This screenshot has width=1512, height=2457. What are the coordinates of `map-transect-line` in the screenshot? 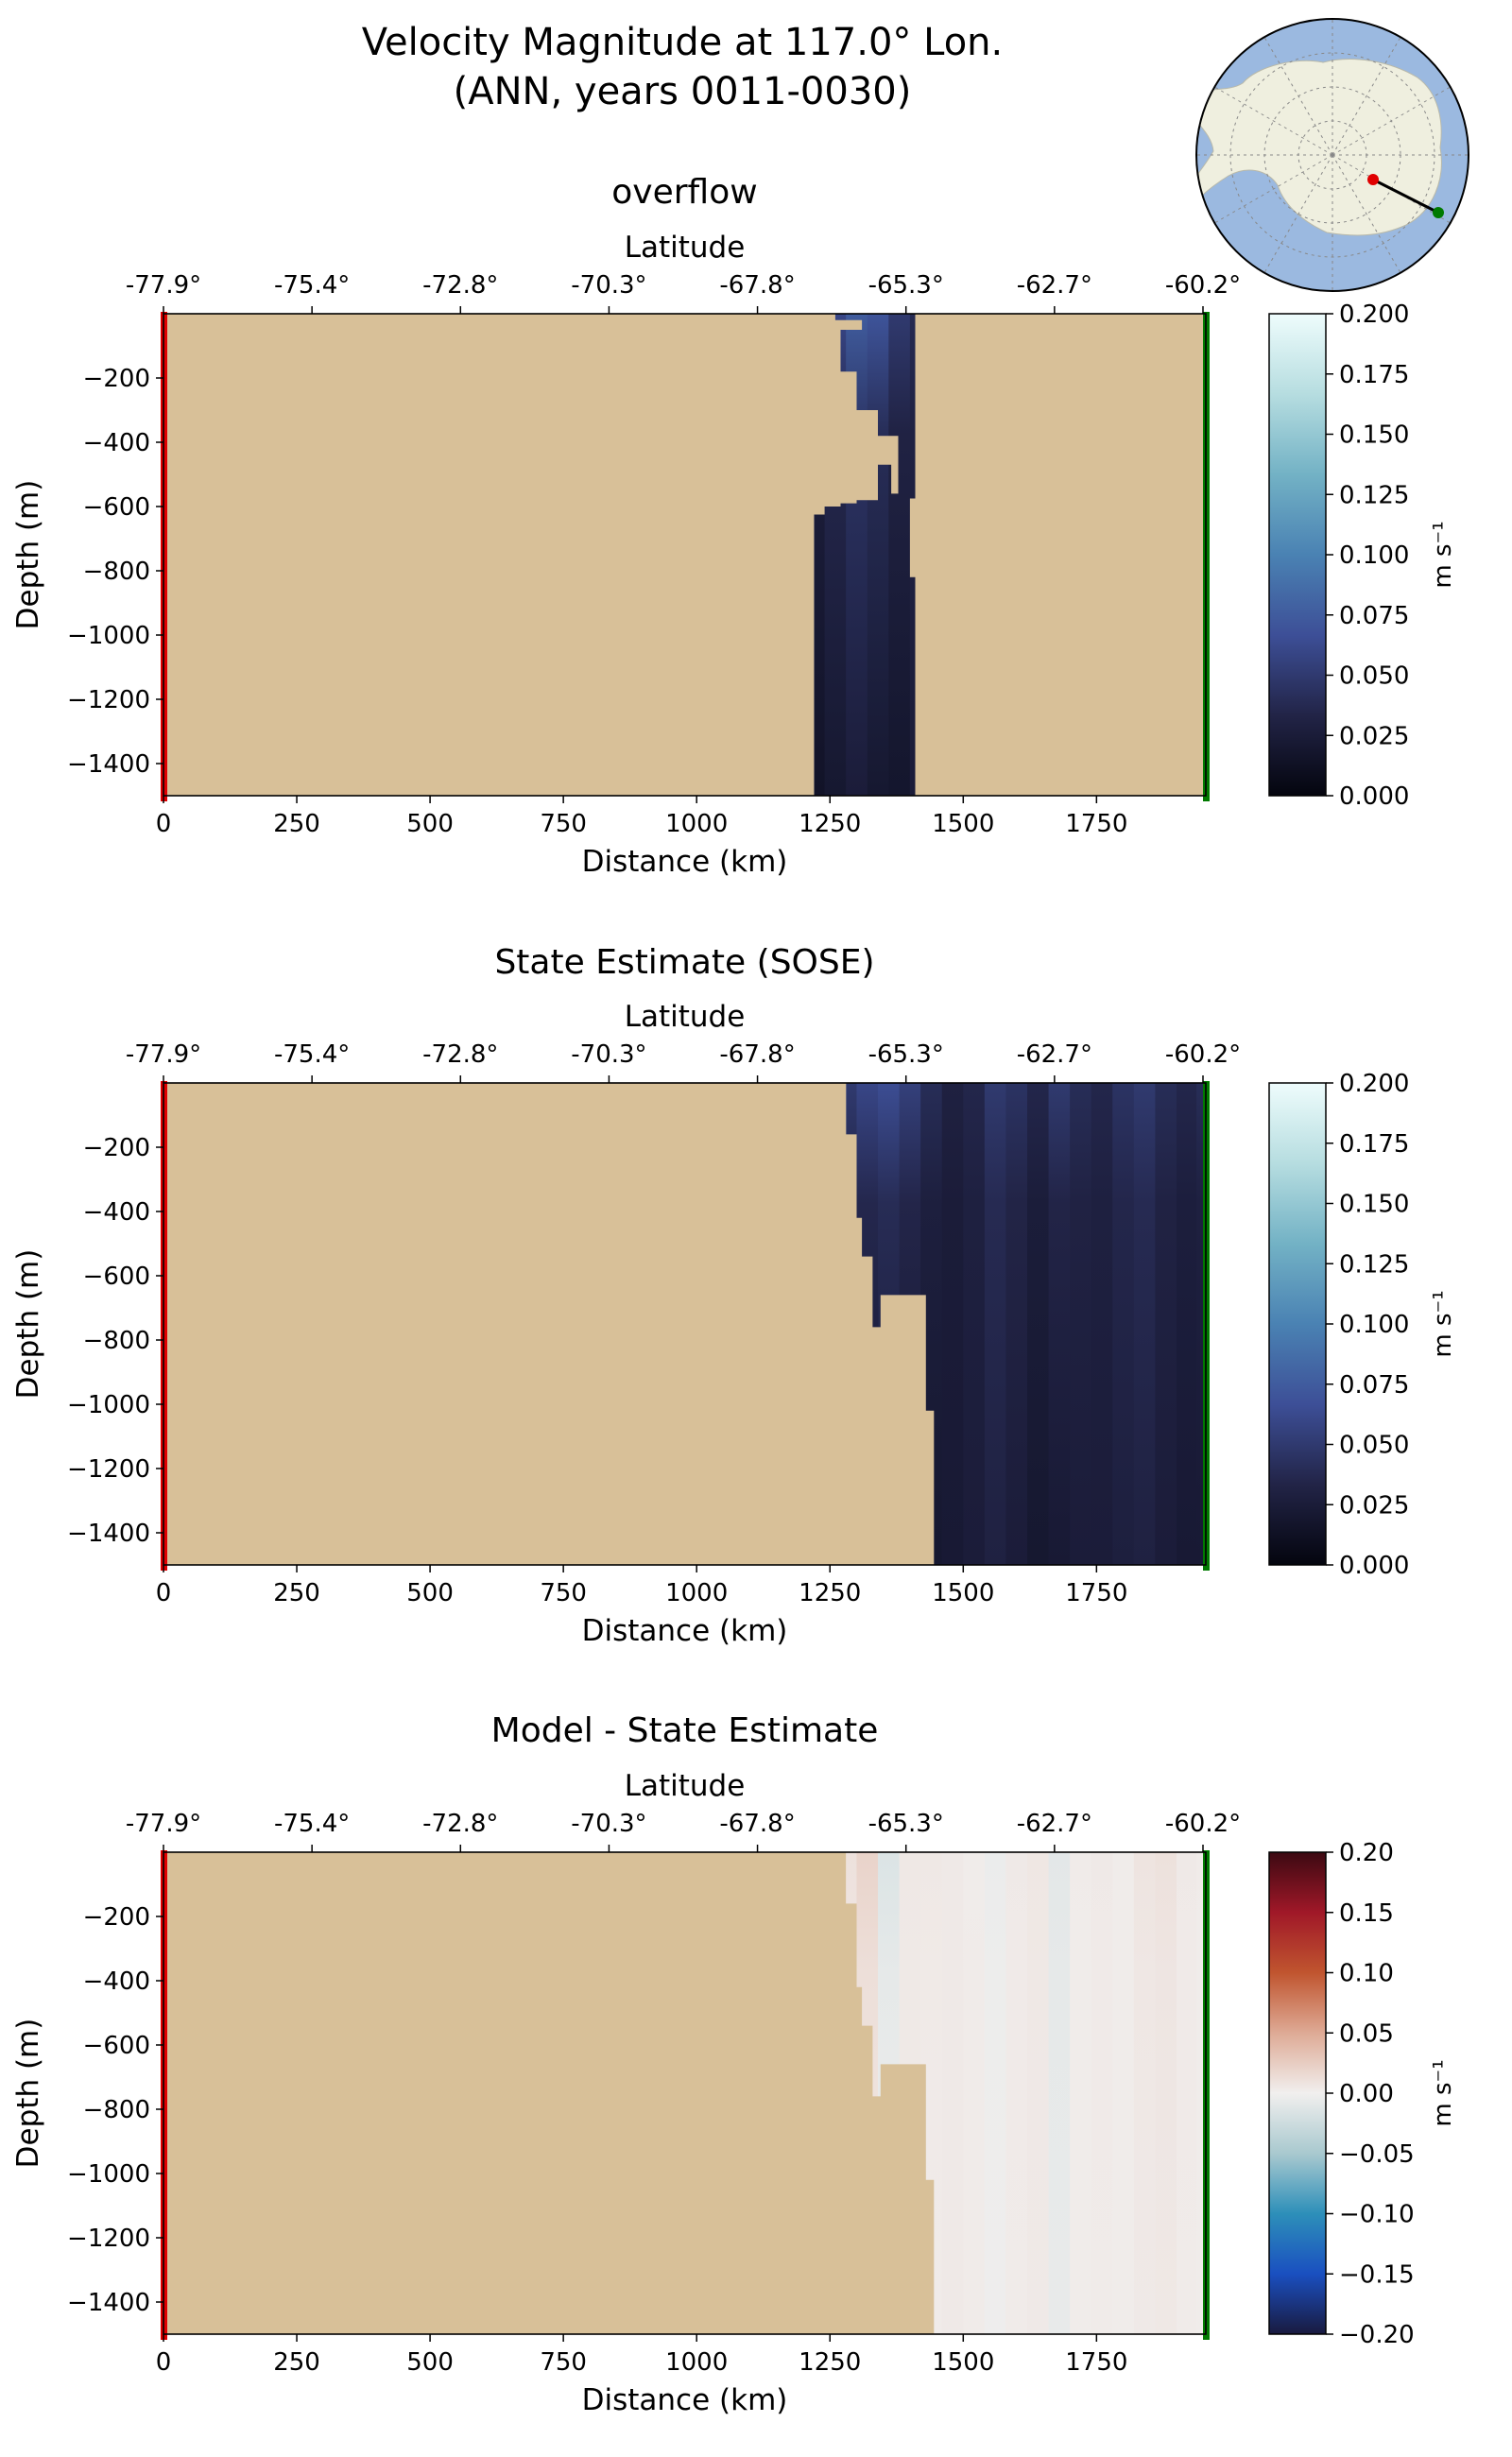 It's located at (1405, 196).